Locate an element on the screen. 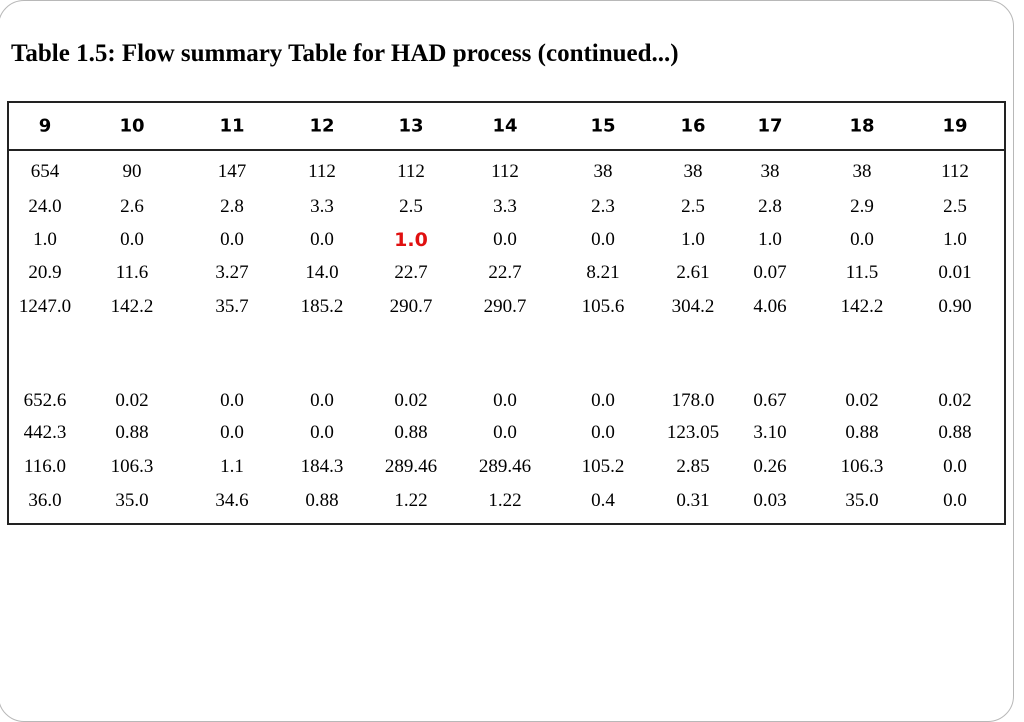 The image size is (1024, 722). header-cell: 9 is located at coordinates (45, 126).